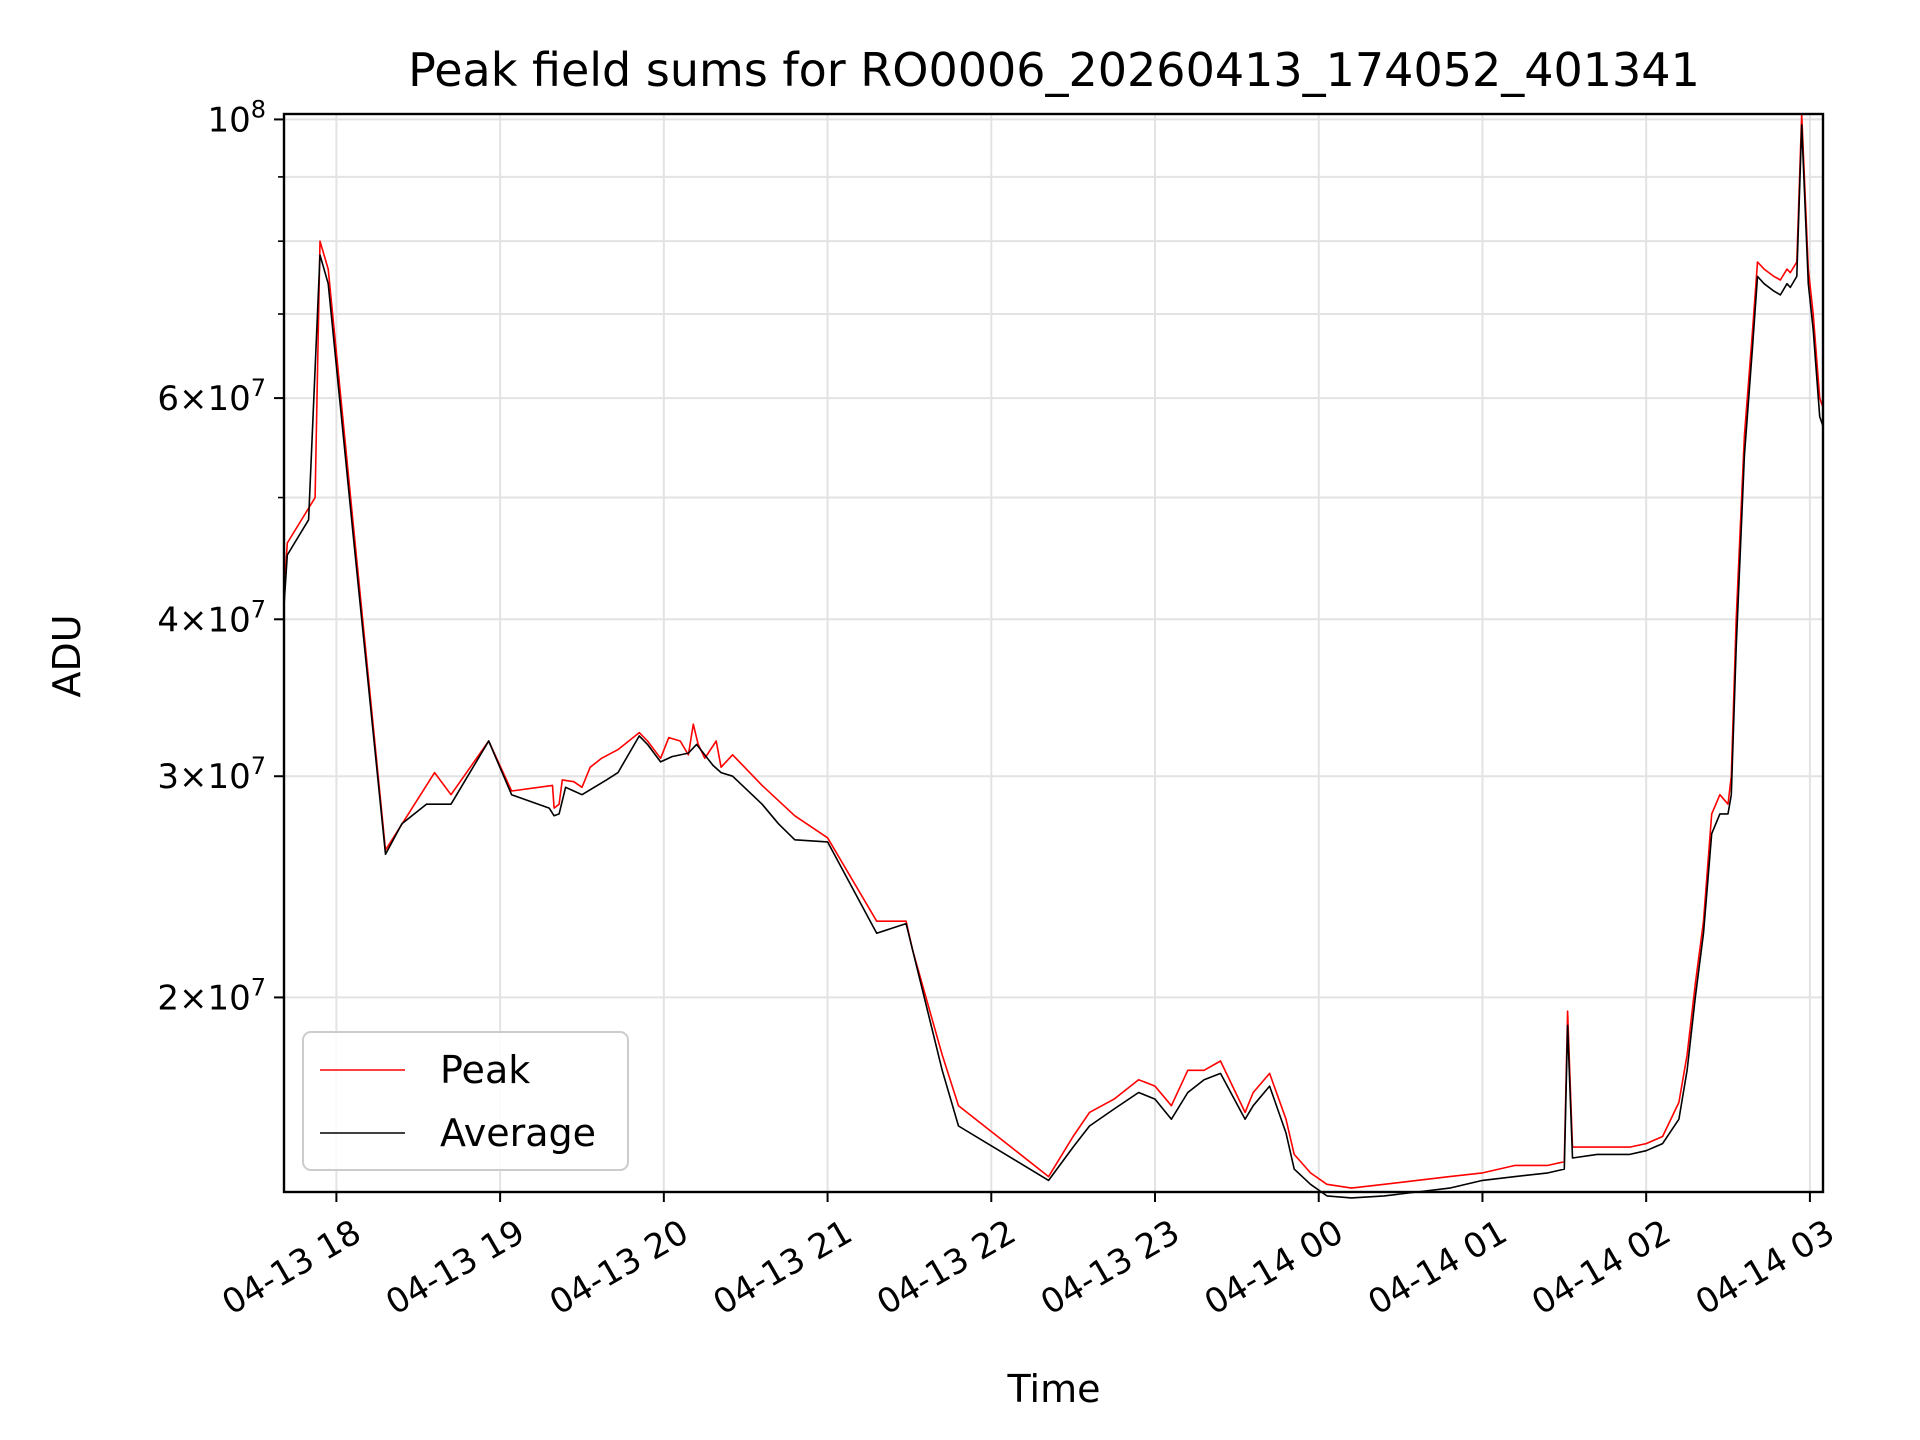 This screenshot has width=1920, height=1440. What do you see at coordinates (211, 995) in the screenshot?
I see `y-tick-label: 2×107` at bounding box center [211, 995].